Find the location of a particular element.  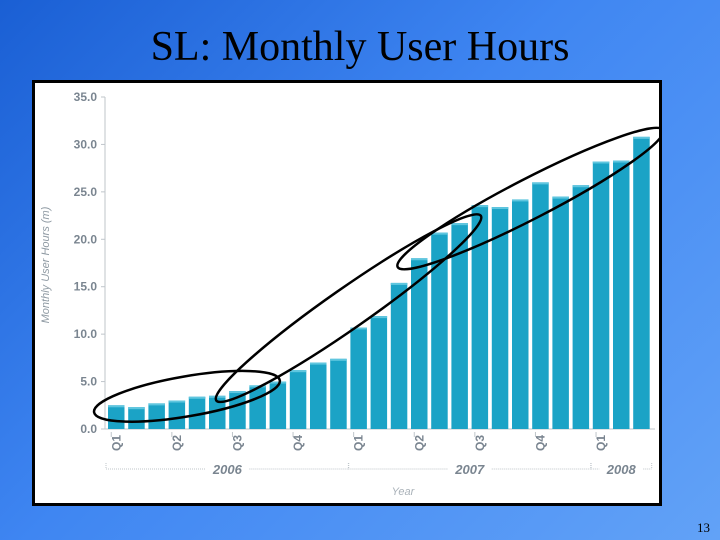

year-label: 2007 is located at coordinates (469, 469).